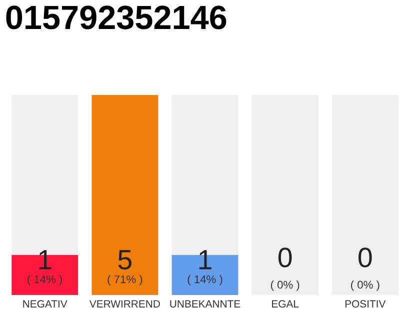 This screenshot has height=320, width=410. I want to click on x-tick-label: EGAL, so click(285, 304).